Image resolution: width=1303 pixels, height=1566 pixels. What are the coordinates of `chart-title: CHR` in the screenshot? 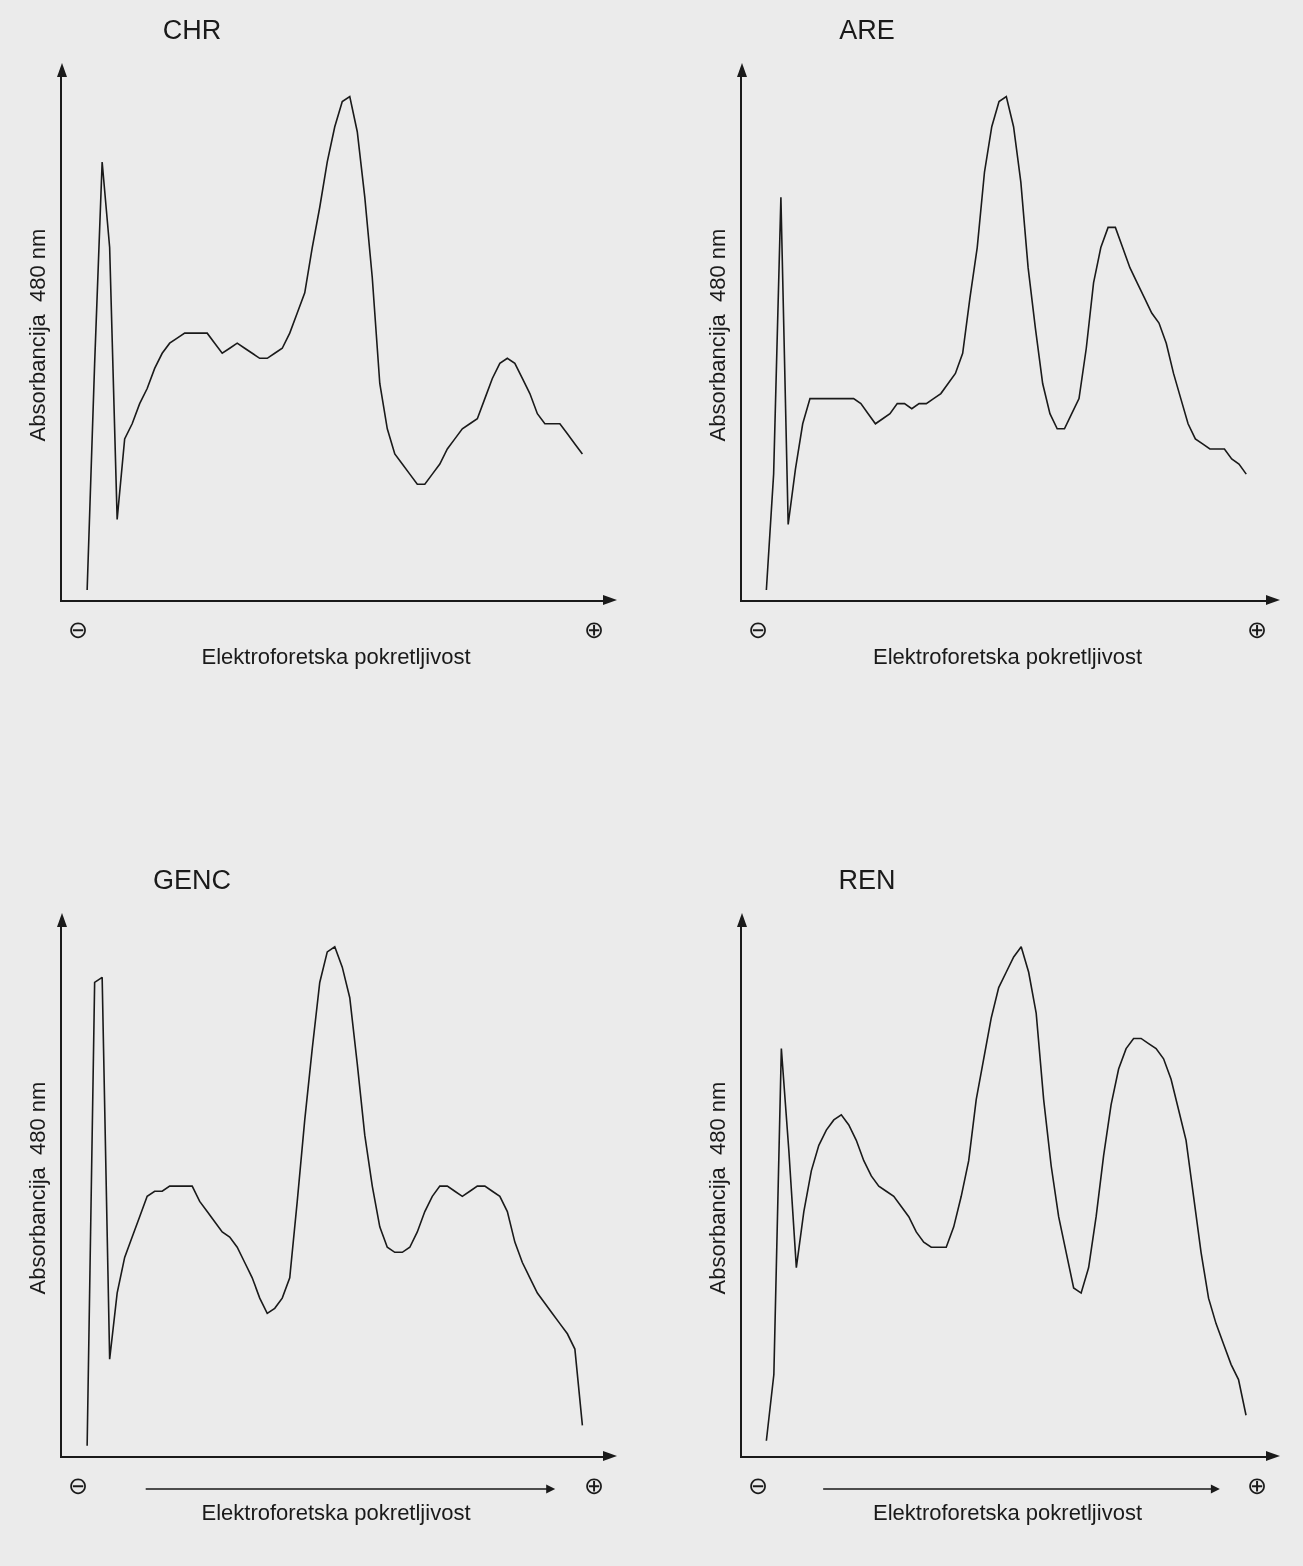 It's located at (192, 29).